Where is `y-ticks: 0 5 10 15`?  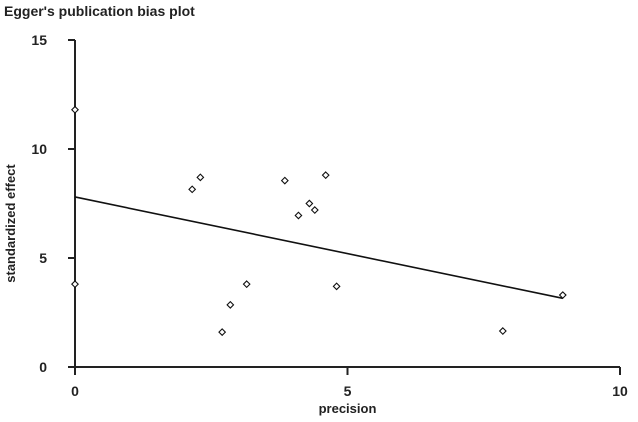 y-ticks: 0 5 10 15 is located at coordinates (53, 203).